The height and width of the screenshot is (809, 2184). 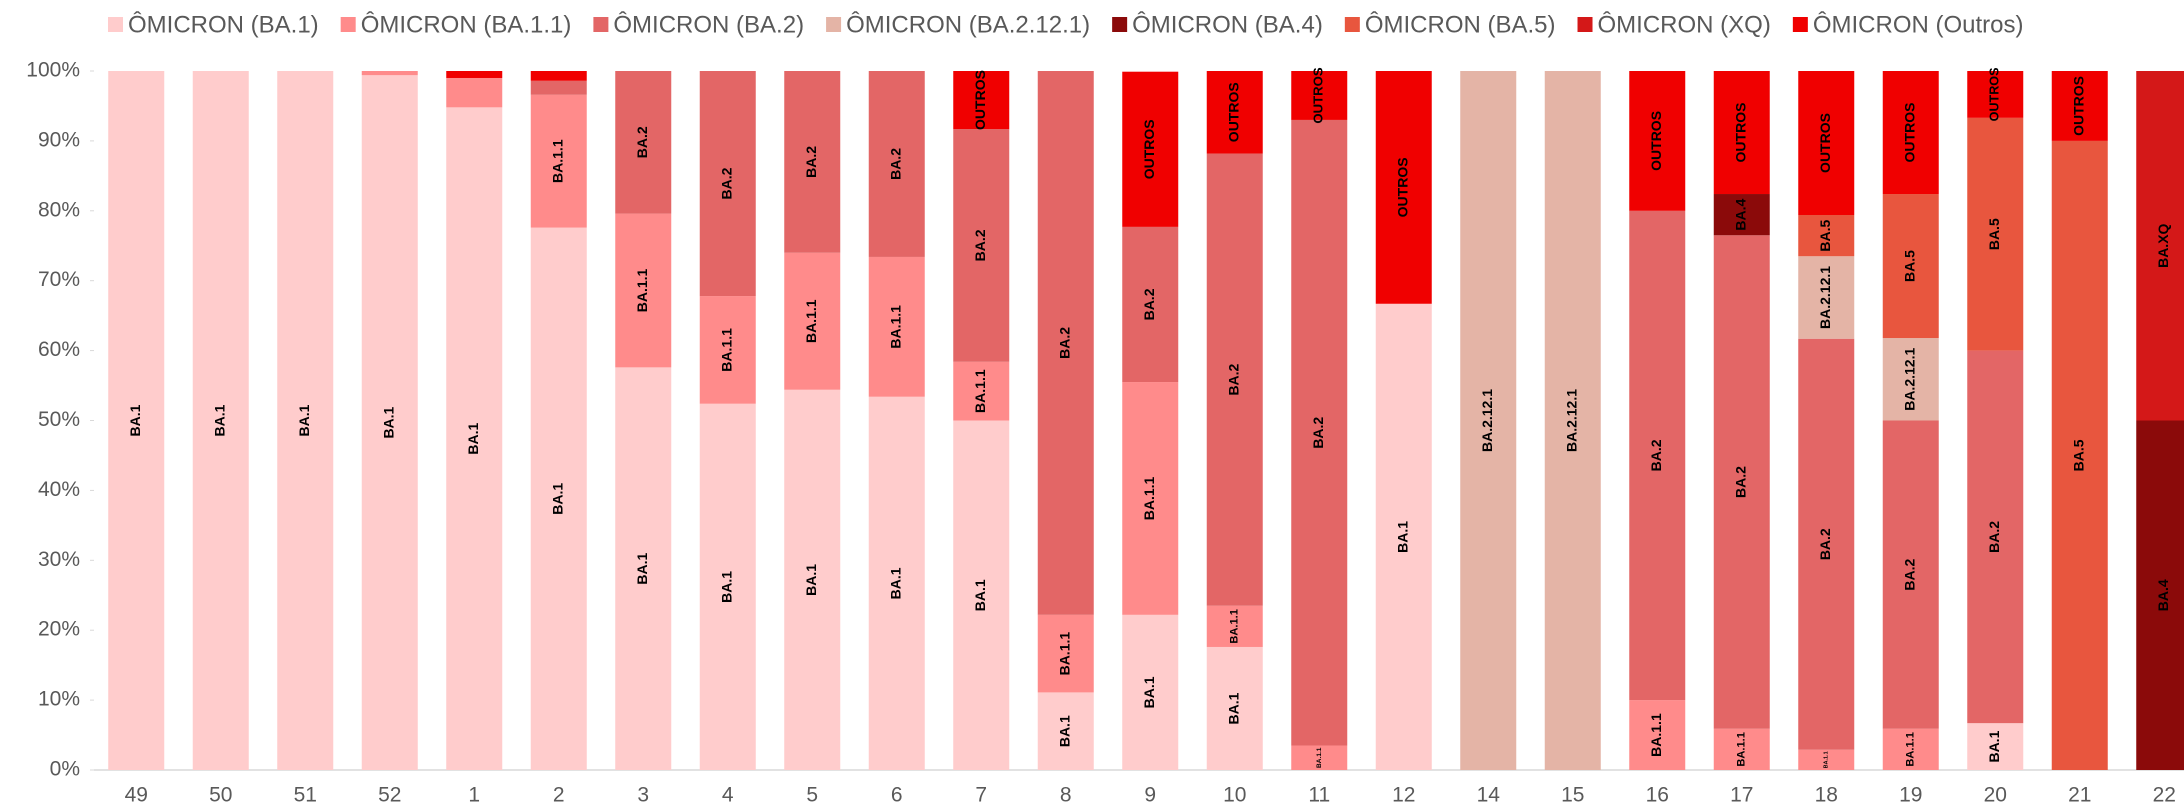 I want to click on x-tick-label: 21, so click(x=2079, y=795).